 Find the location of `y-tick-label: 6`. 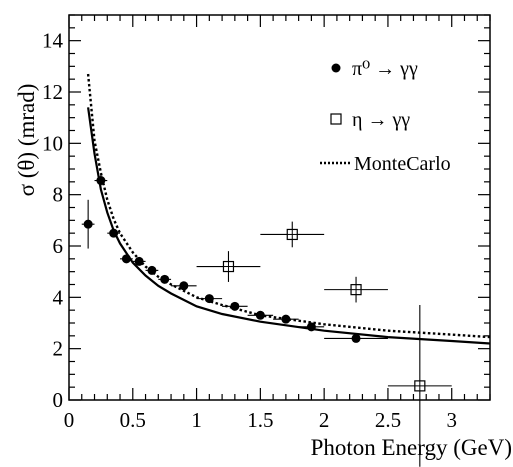

y-tick-label: 6 is located at coordinates (58, 246).